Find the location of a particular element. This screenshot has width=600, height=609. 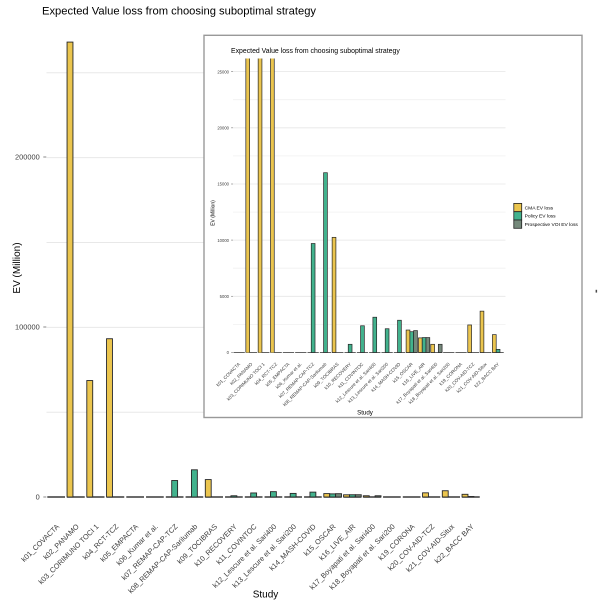

svg-text: 100000 is located at coordinates (27, 327).